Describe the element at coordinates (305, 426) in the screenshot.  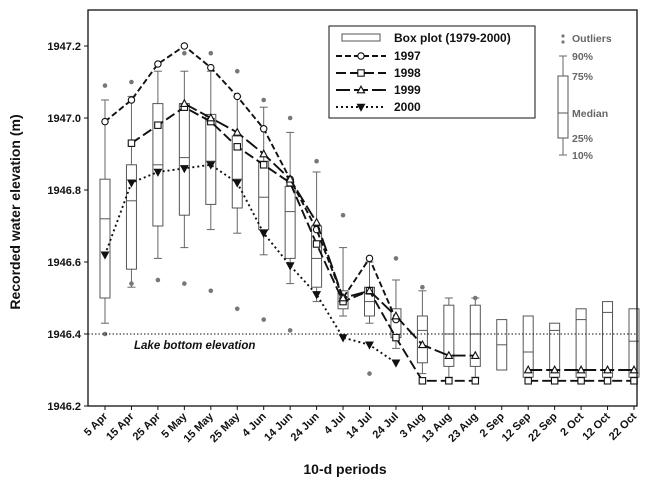
I see `x-tick-label: 24 Jun` at that location.